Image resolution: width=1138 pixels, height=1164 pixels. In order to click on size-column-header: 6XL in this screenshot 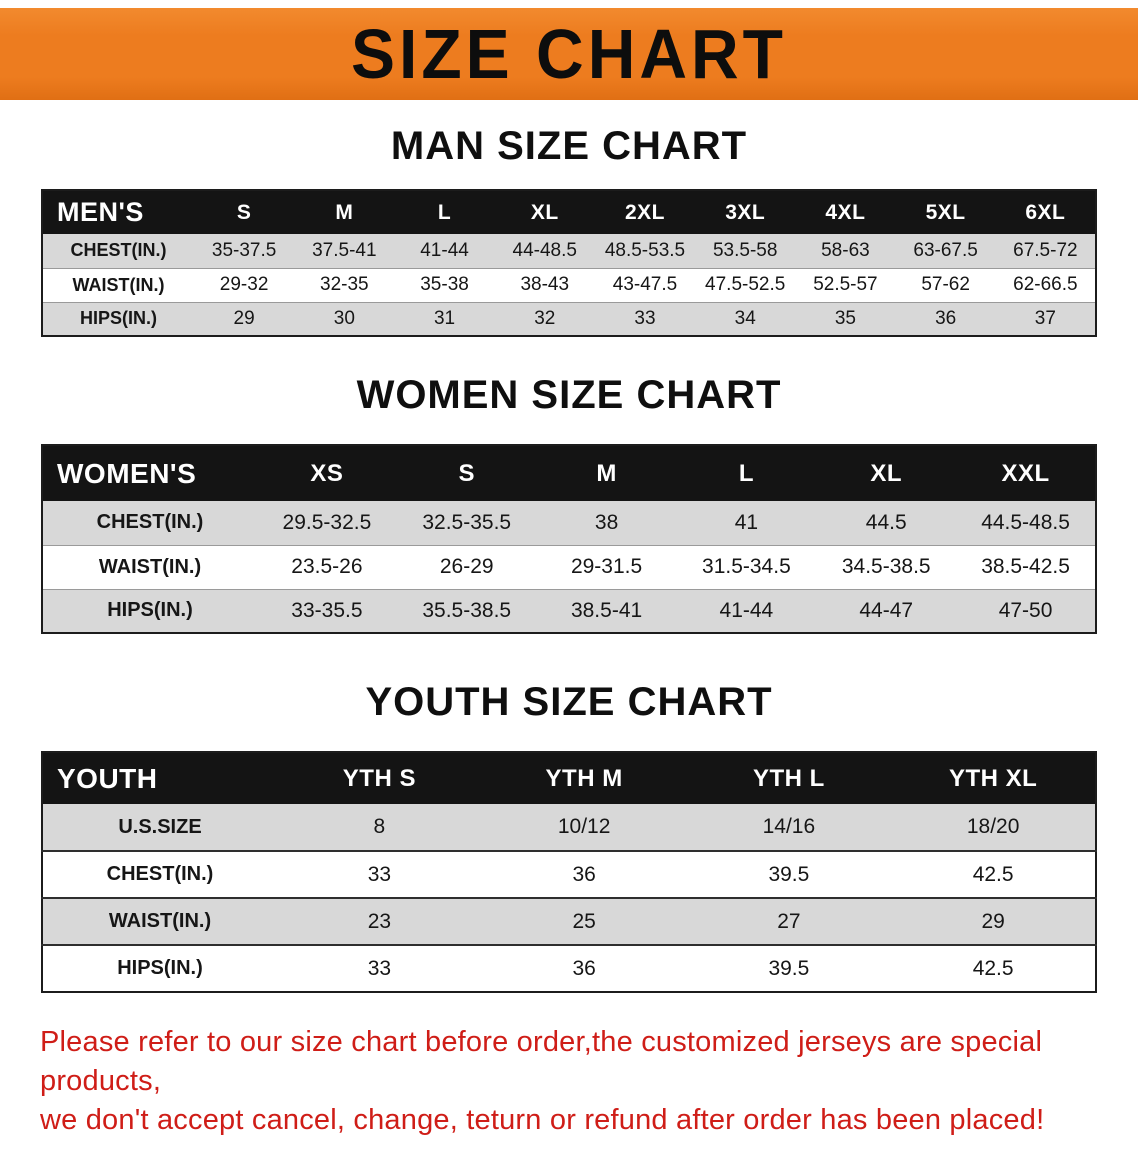, I will do `click(1045, 212)`.